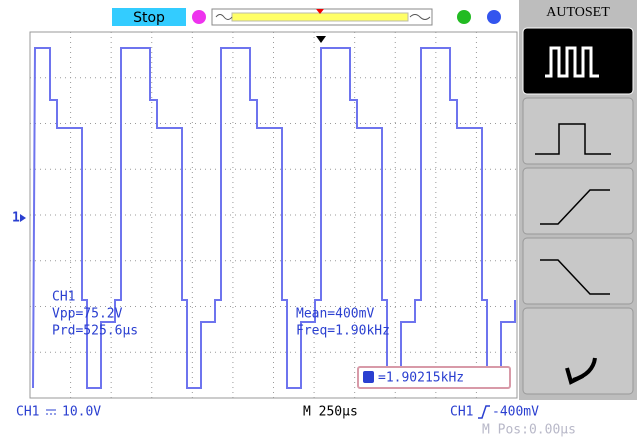 Image resolution: width=637 pixels, height=437 pixels. Describe the element at coordinates (484, 412) in the screenshot. I see `slope-icon` at that location.